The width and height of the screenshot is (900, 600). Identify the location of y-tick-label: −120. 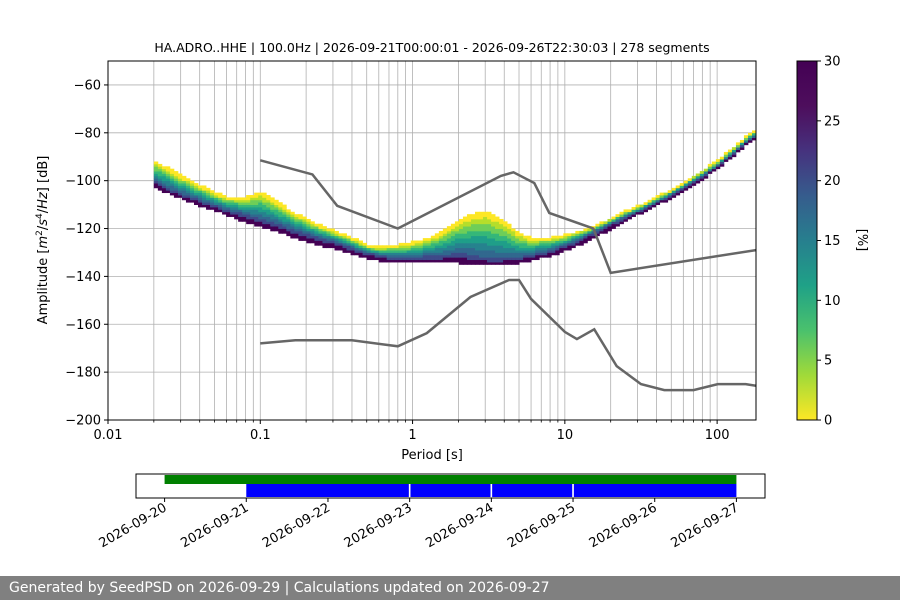
(83, 229).